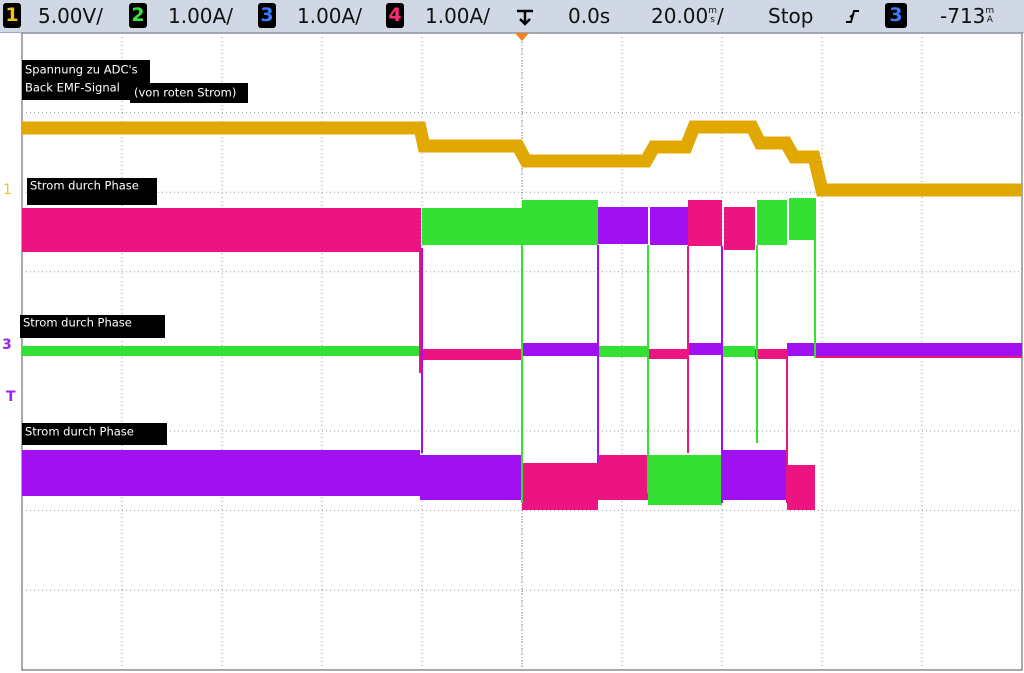  I want to click on trigger-level-value: -713, so click(963, 16).